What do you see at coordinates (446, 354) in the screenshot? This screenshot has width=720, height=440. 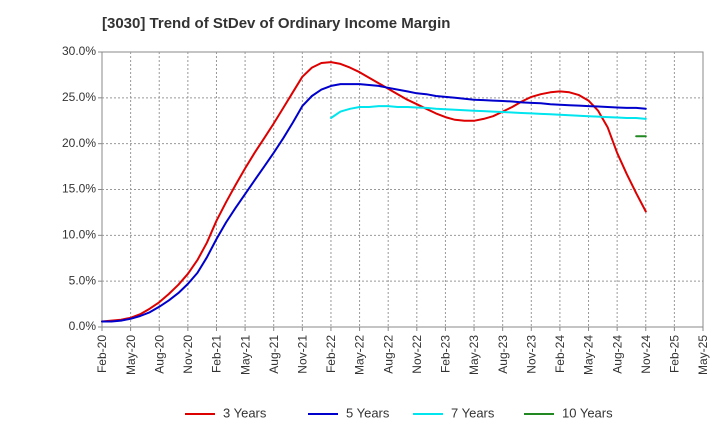 I see `x-tick-label: Feb-23` at bounding box center [446, 354].